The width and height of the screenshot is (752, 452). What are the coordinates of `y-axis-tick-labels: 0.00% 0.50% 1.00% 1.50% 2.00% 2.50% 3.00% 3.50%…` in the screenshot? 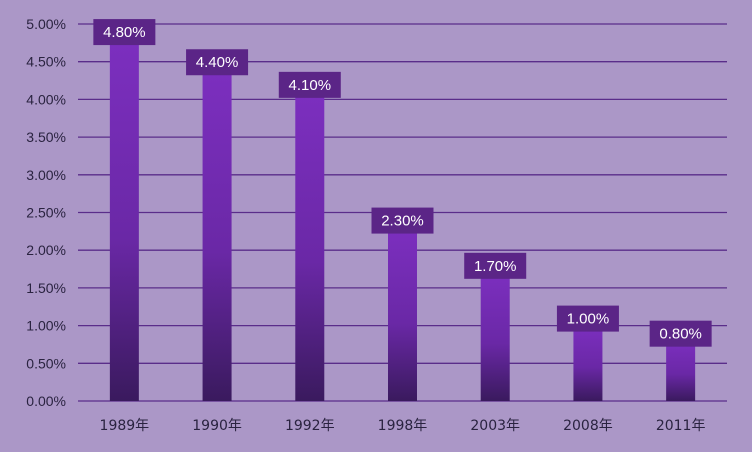 It's located at (46, 212).